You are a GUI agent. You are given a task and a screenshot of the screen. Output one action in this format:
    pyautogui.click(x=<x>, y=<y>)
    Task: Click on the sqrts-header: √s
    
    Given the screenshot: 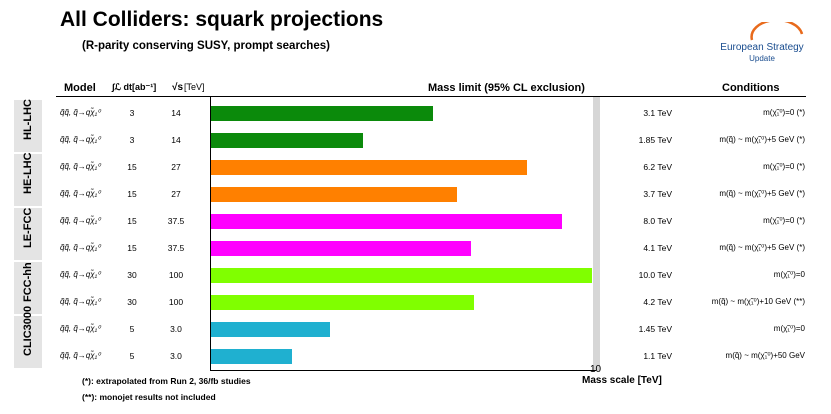 What is the action you would take?
    pyautogui.click(x=178, y=87)
    